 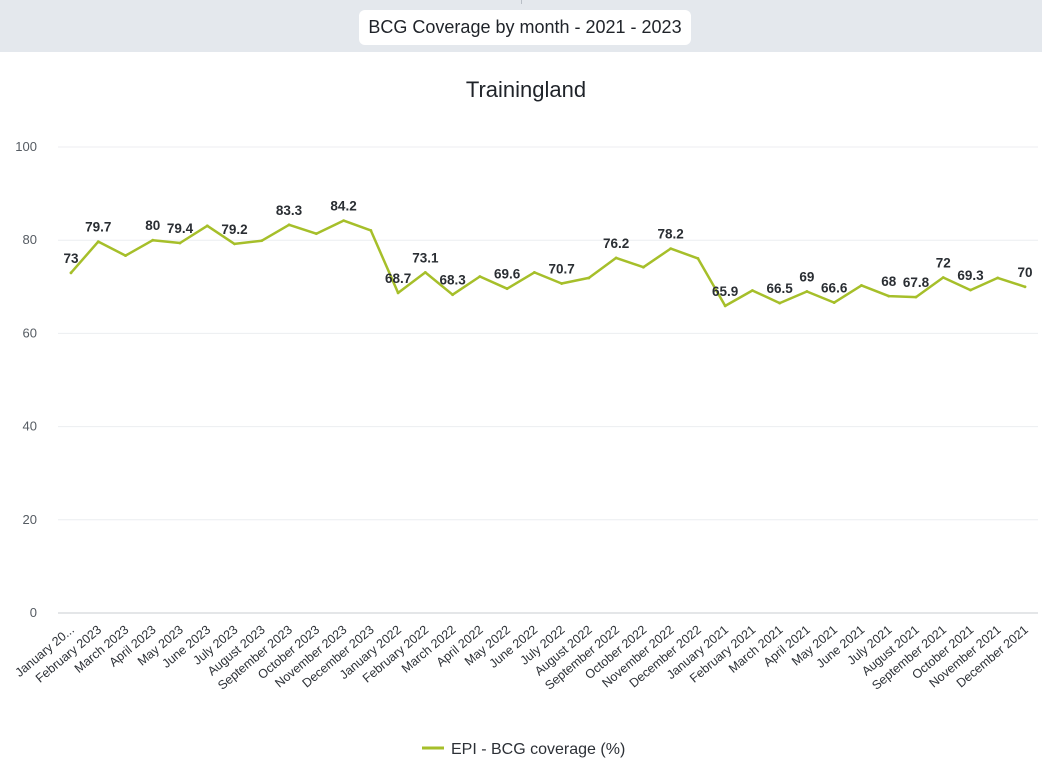 I want to click on data-label: 65.9, so click(x=725, y=291).